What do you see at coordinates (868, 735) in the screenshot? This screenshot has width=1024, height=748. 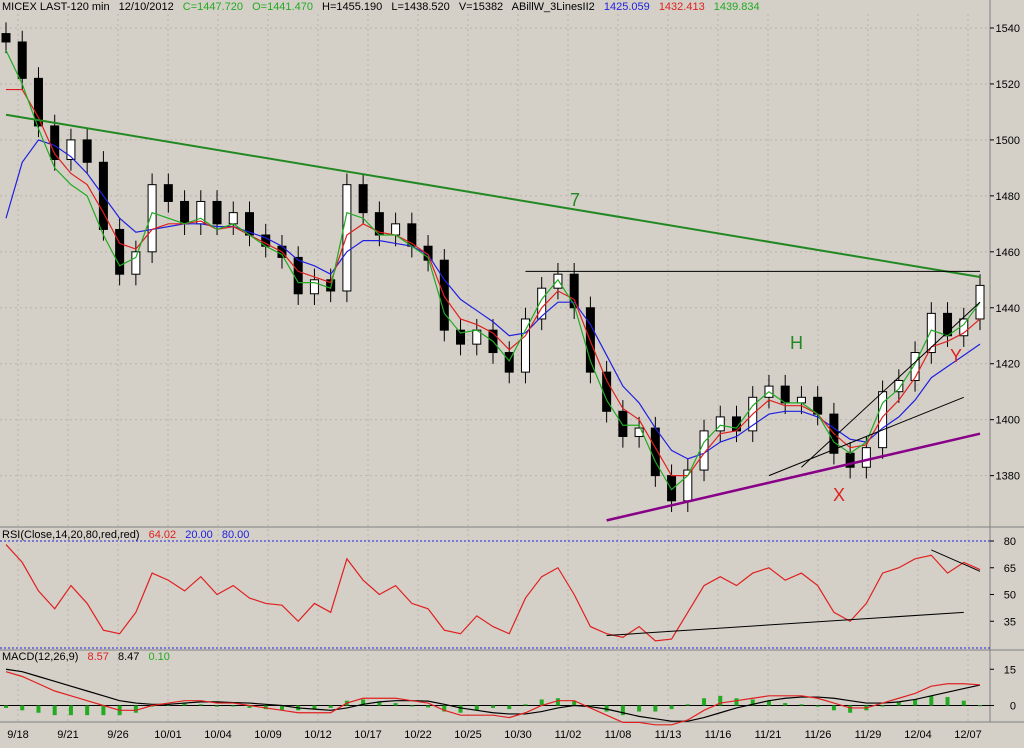 I see `x-tick-label: 11/29` at bounding box center [868, 735].